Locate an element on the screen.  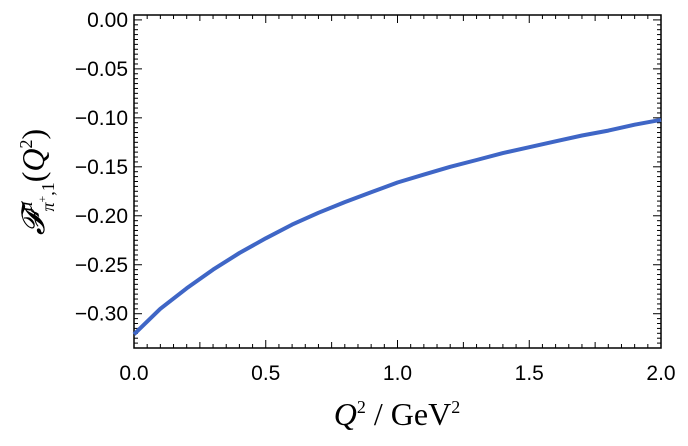
y-tick-label: −0.25 is located at coordinates (101, 265).